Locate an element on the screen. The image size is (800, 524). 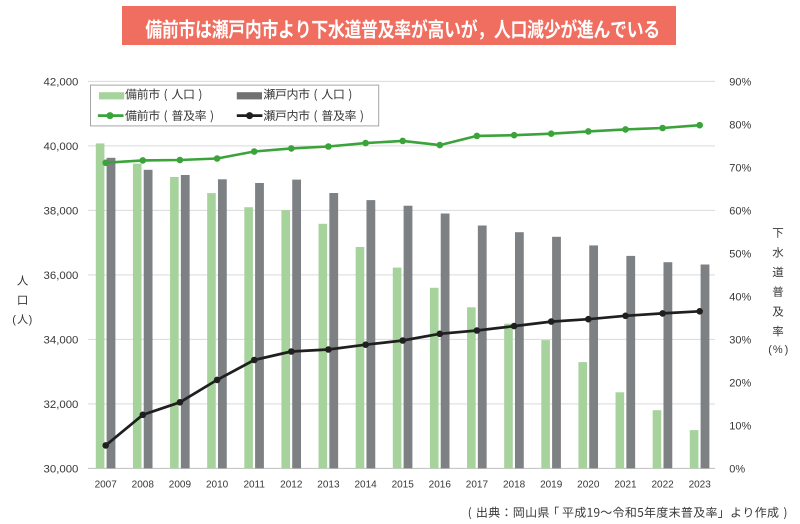
svg-text: 34,000 is located at coordinates (61, 340).